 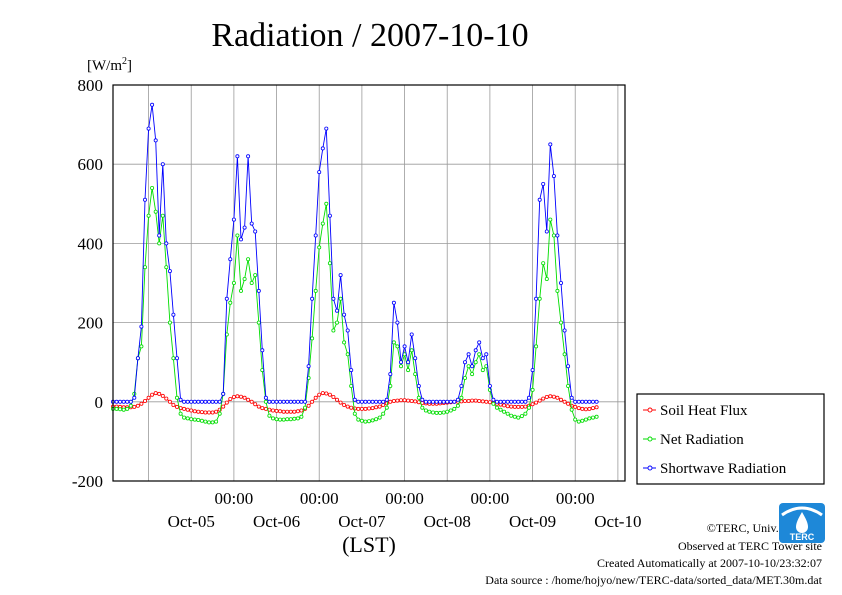 What do you see at coordinates (191, 521) in the screenshot?
I see `x-tick-label-date: Oct-05` at bounding box center [191, 521].